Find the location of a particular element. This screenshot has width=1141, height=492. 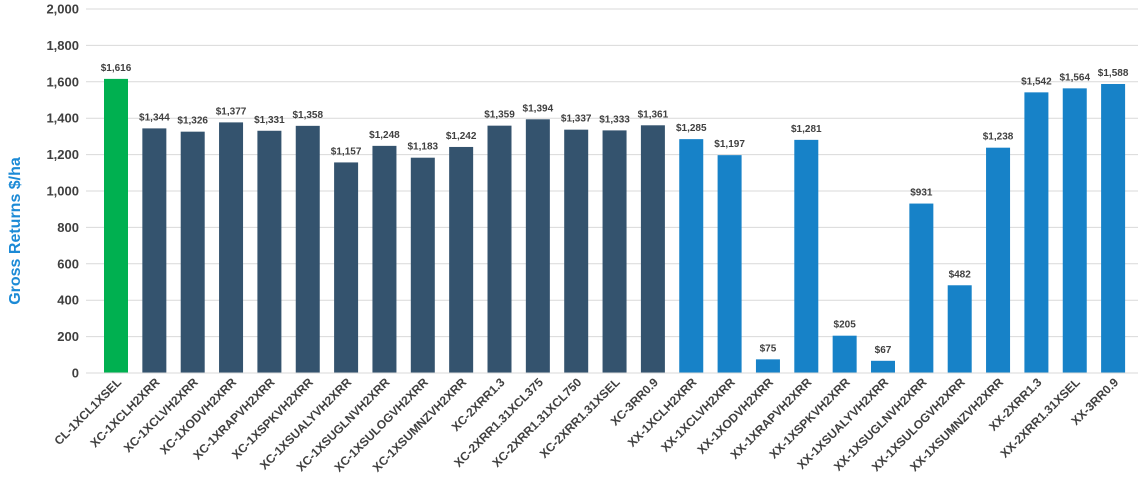

data-label: $1,285 is located at coordinates (691, 128).